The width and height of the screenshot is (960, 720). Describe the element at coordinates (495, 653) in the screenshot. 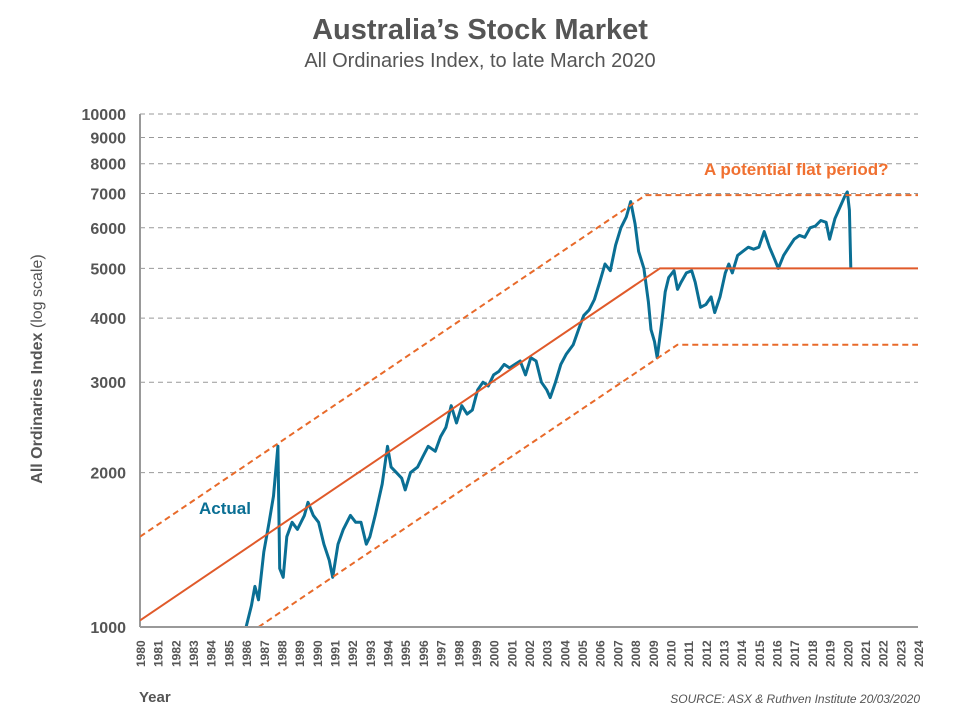

I see `x-tick-label: 2000` at that location.